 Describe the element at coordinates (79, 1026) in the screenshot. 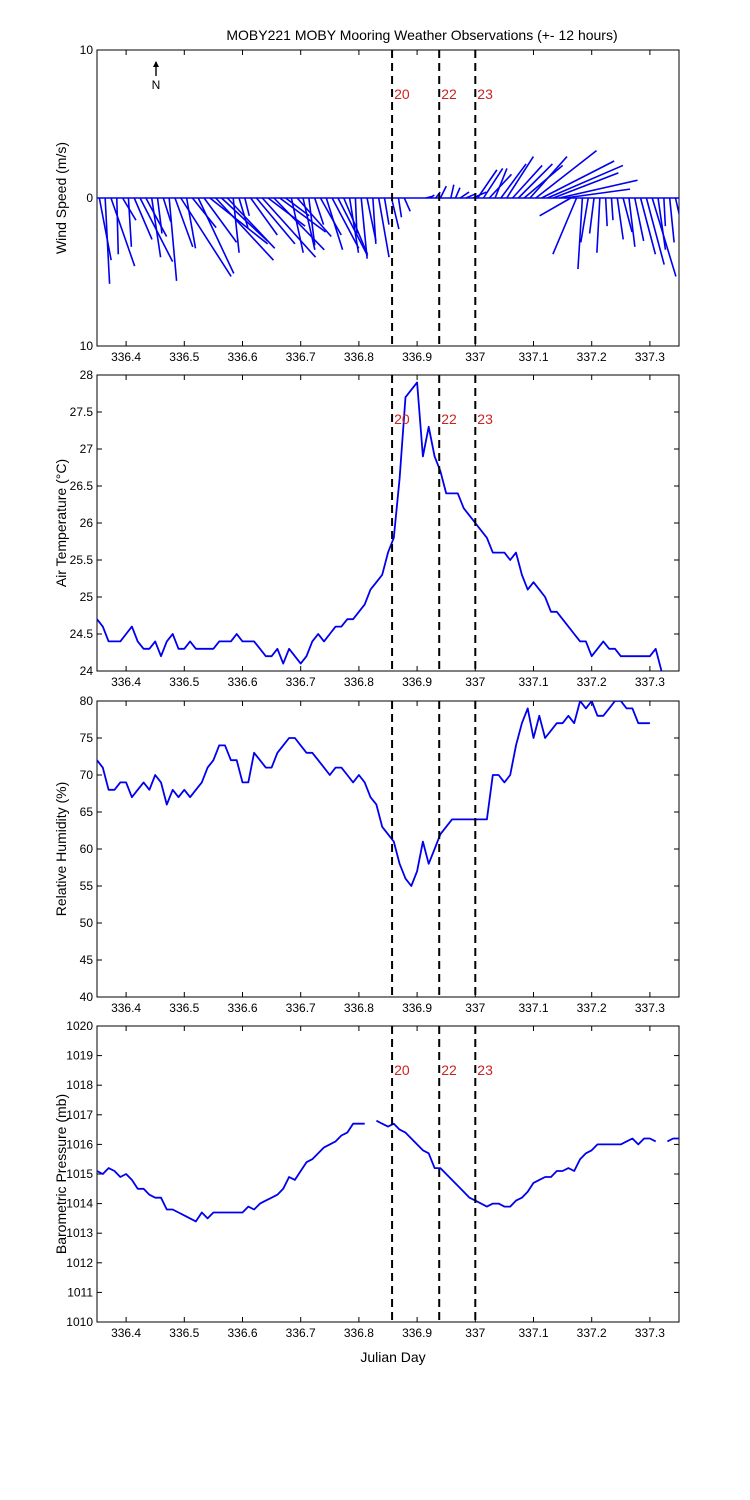

I see `y-tick-label: 1020` at that location.